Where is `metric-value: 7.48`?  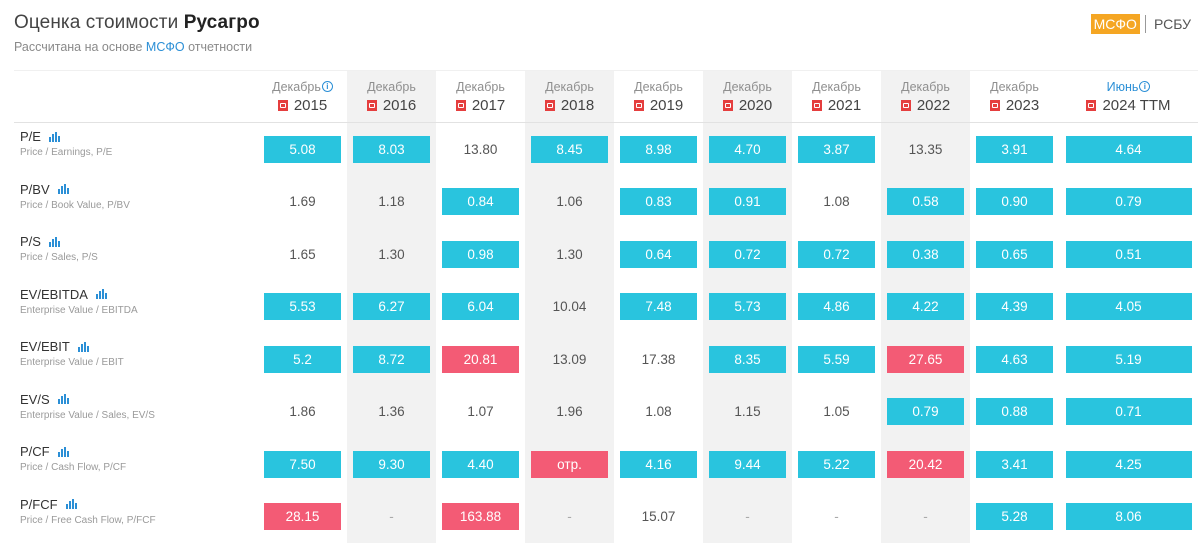 metric-value: 7.48 is located at coordinates (658, 306).